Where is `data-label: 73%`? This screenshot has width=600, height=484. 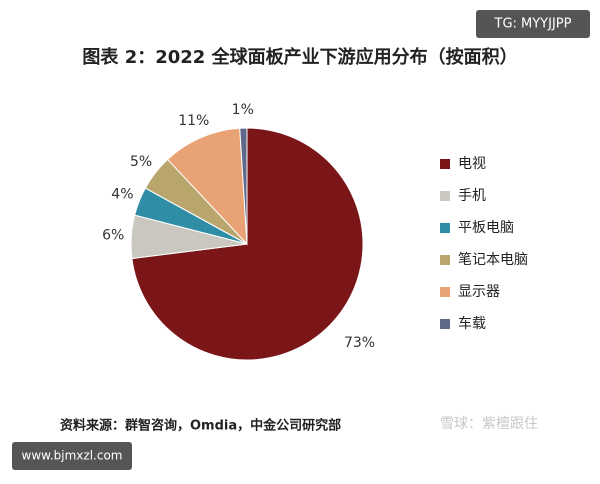
data-label: 73% is located at coordinates (359, 343).